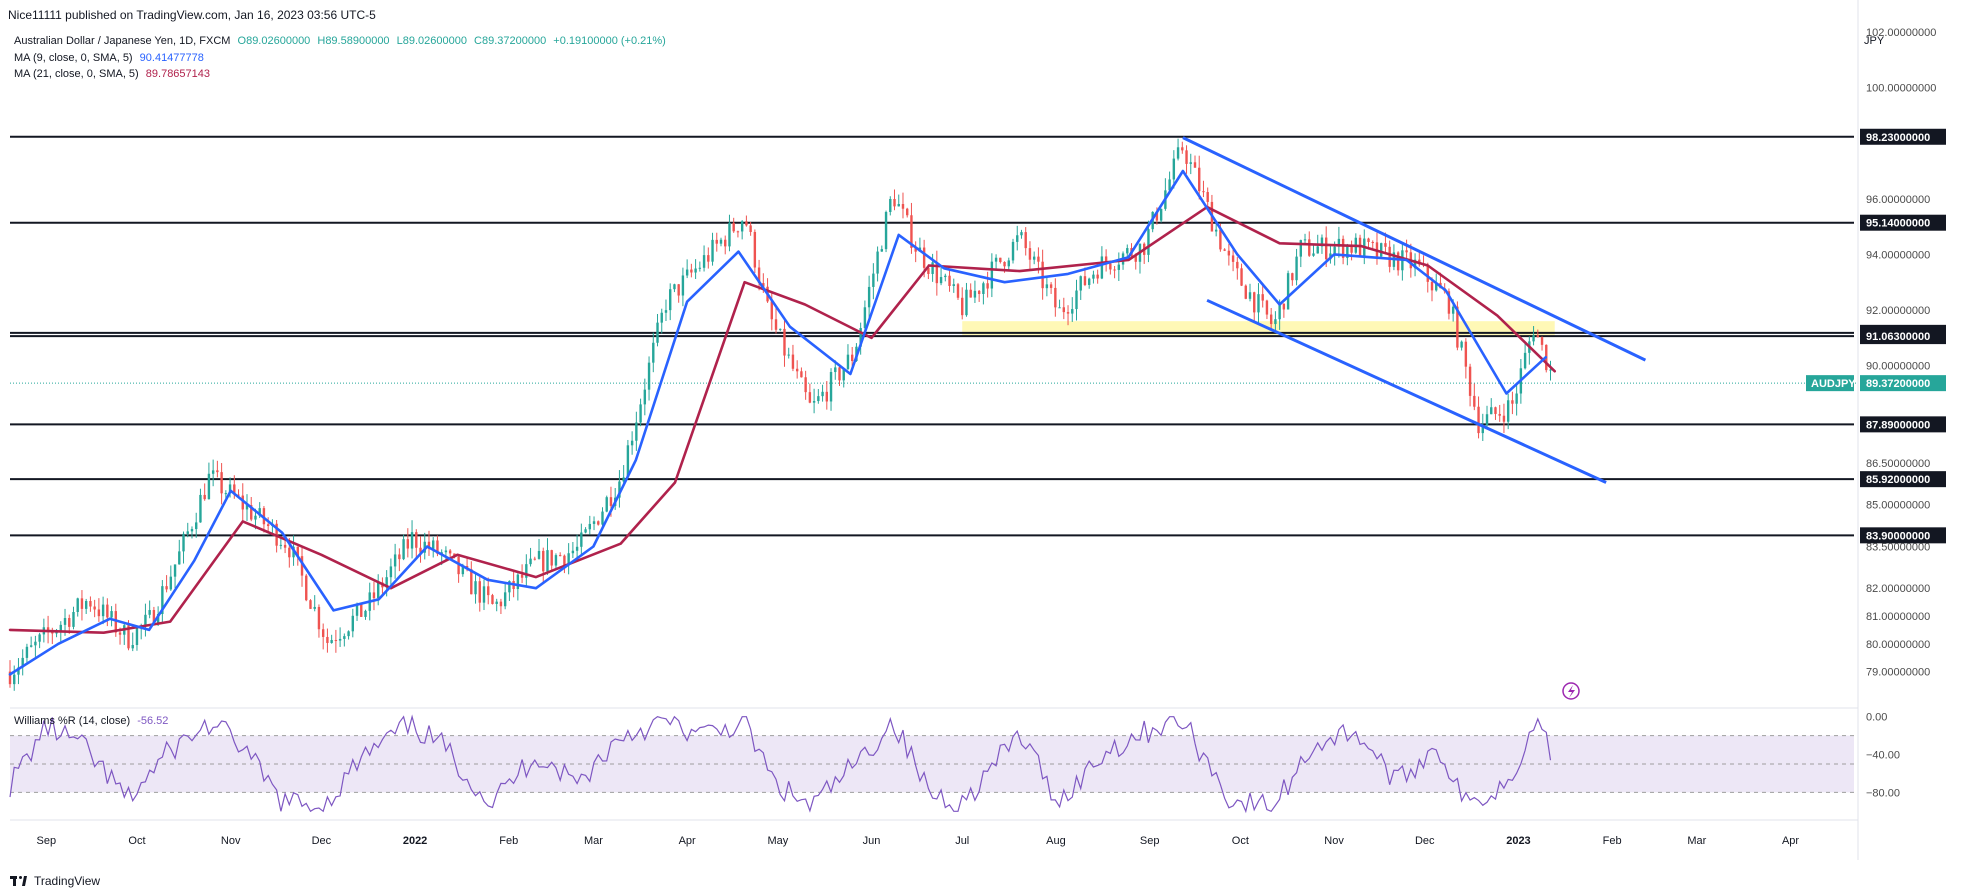 This screenshot has height=894, width=1963. What do you see at coordinates (687, 841) in the screenshot?
I see `time-axis-tick: Apr` at bounding box center [687, 841].